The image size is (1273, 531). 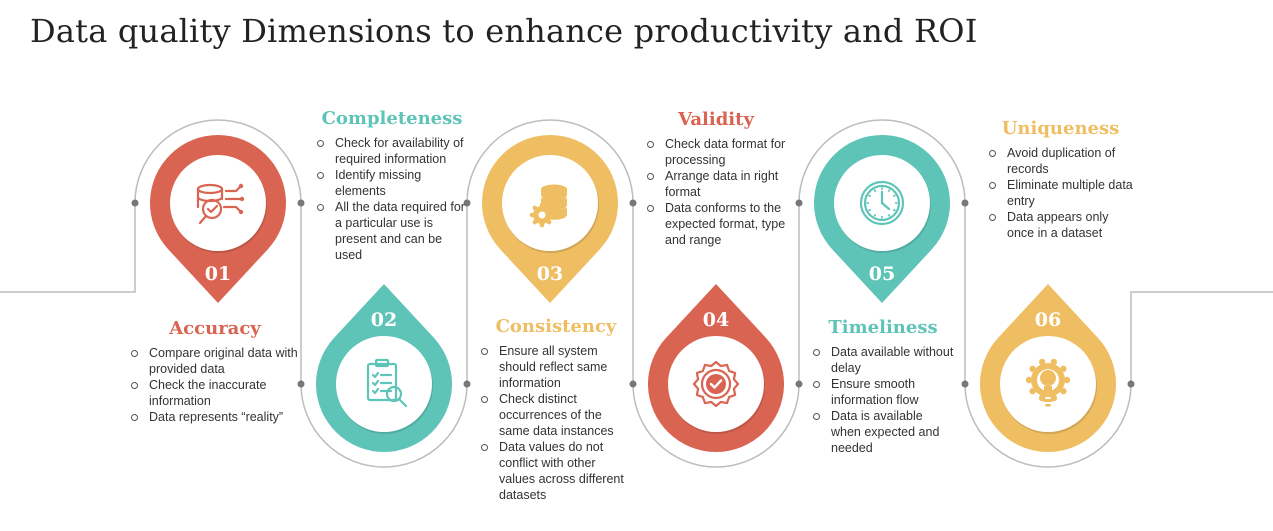 What do you see at coordinates (392, 183) in the screenshot?
I see `bullet-point: Identify missing elements` at bounding box center [392, 183].